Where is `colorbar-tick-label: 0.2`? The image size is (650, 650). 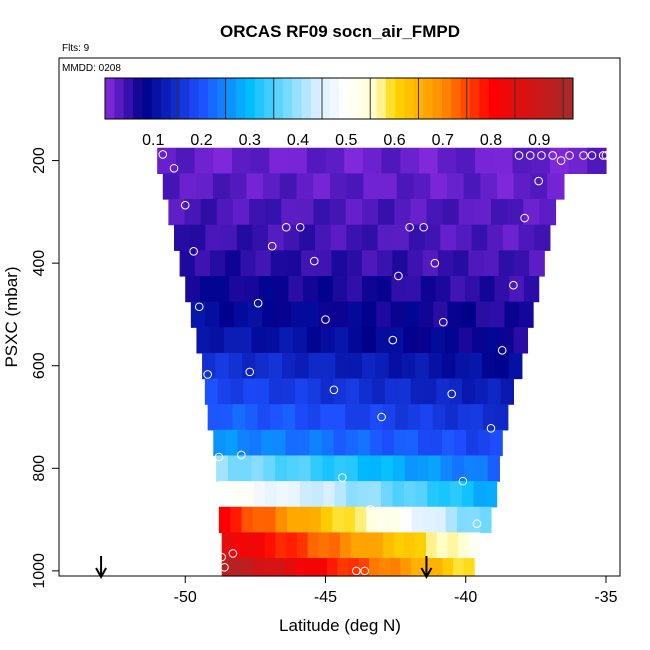
colorbar-tick-label: 0.2 is located at coordinates (201, 140).